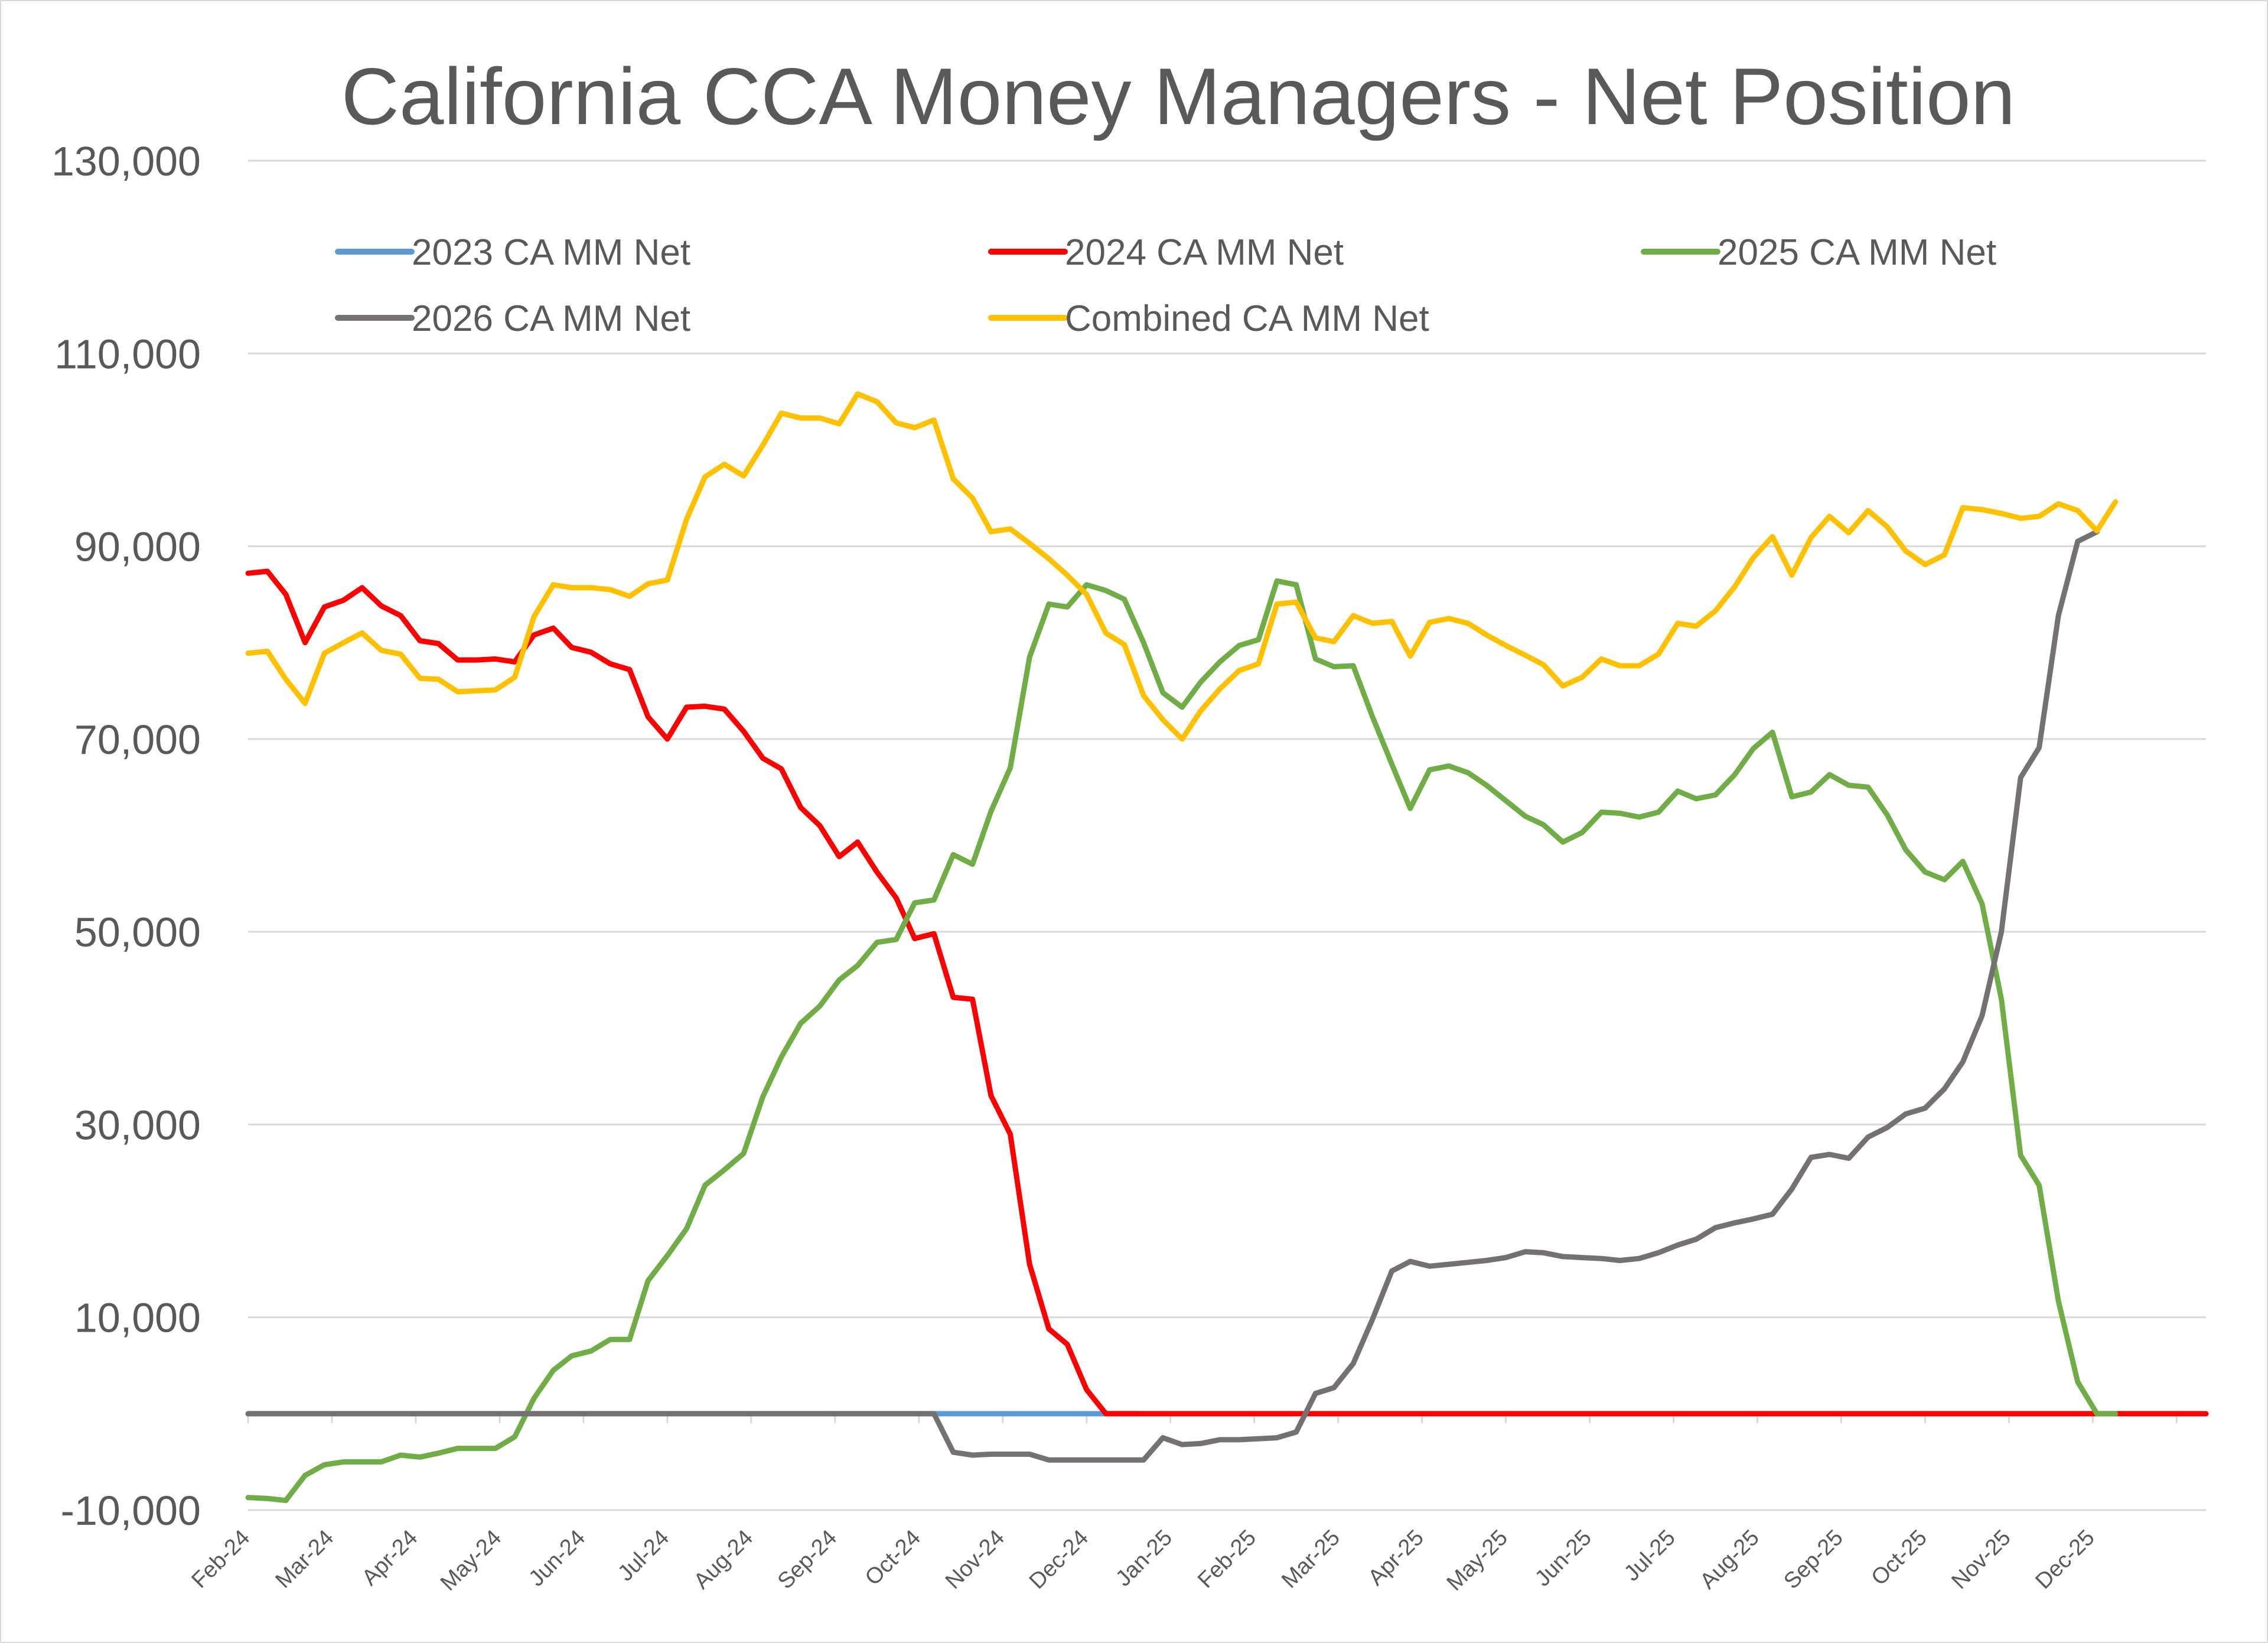 The image size is (2268, 1643). What do you see at coordinates (471, 1561) in the screenshot?
I see `x-tick-label: May-24` at bounding box center [471, 1561].